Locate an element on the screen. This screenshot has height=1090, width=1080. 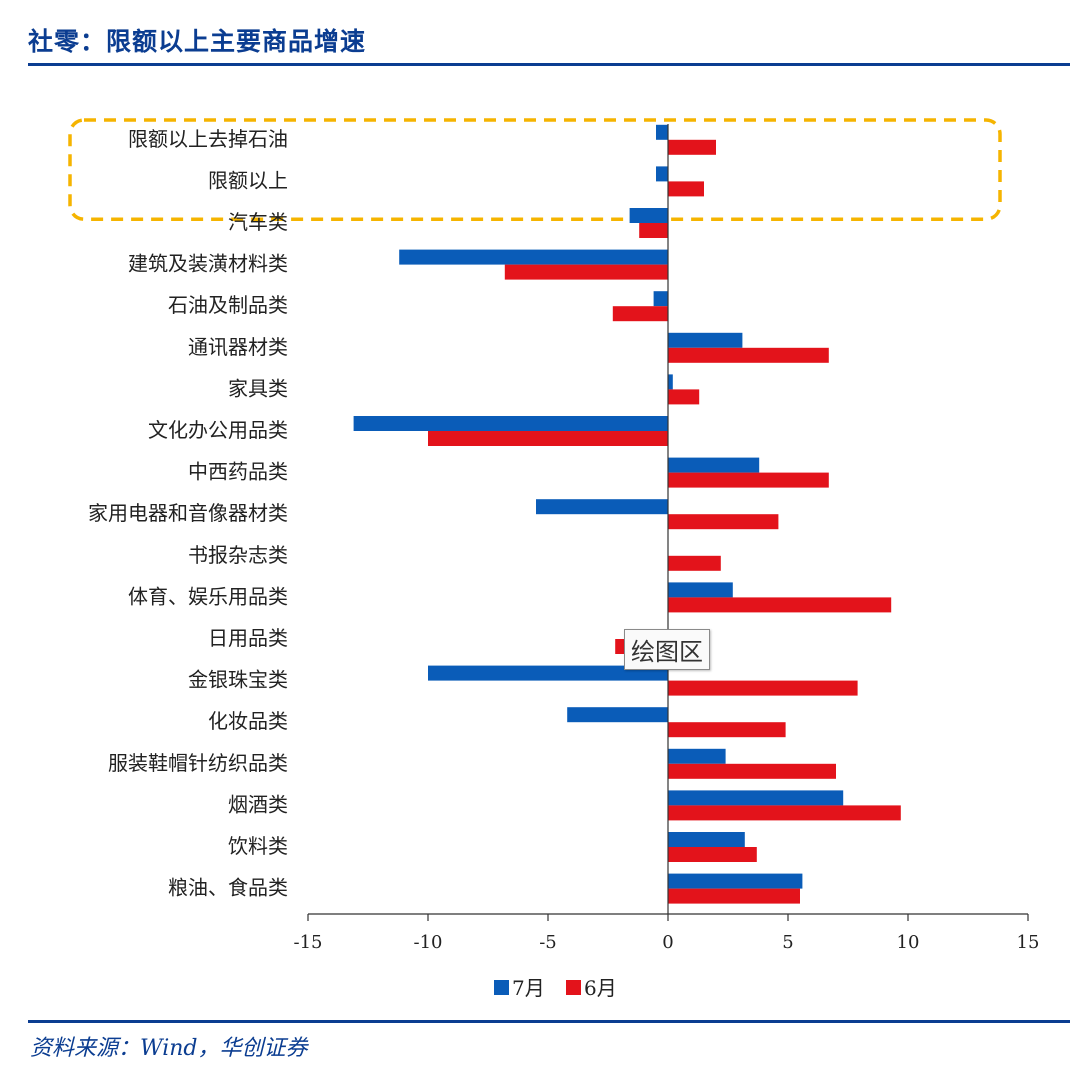
category-label: 限额以上去掉石油 is located at coordinates (208, 139).